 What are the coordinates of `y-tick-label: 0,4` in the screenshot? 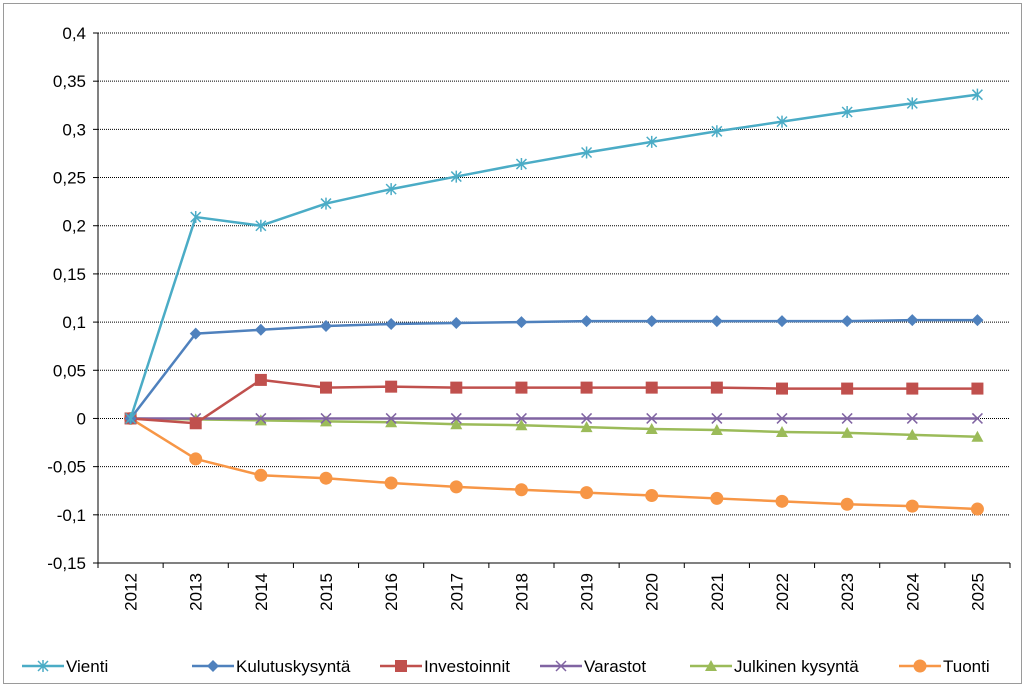 It's located at (74, 33).